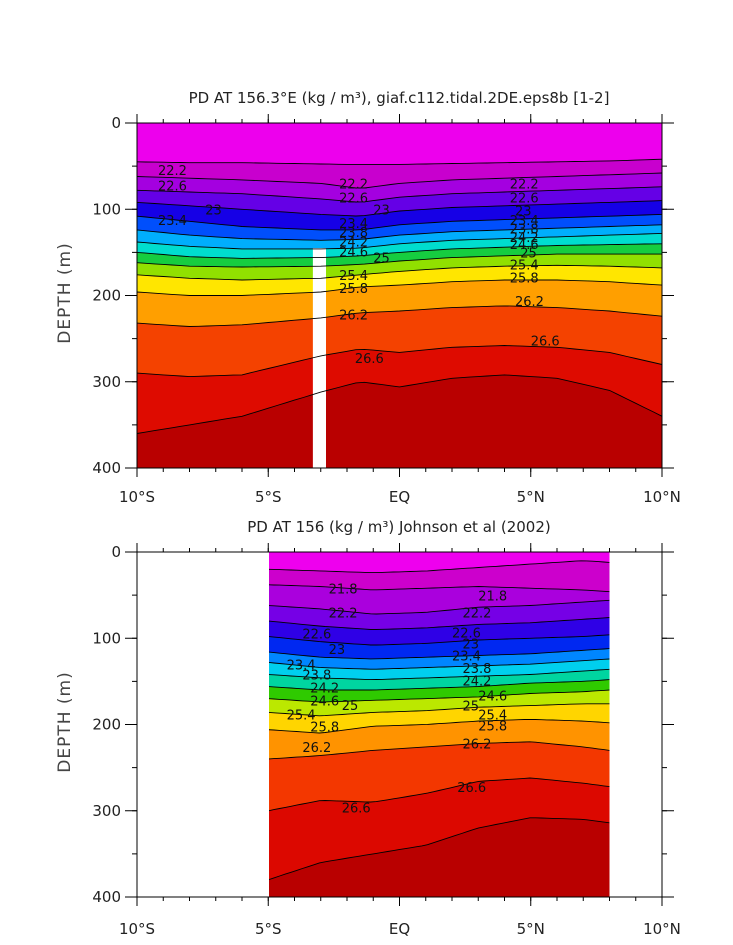  I want to click on x-tick-label: EQ, so click(399, 497).